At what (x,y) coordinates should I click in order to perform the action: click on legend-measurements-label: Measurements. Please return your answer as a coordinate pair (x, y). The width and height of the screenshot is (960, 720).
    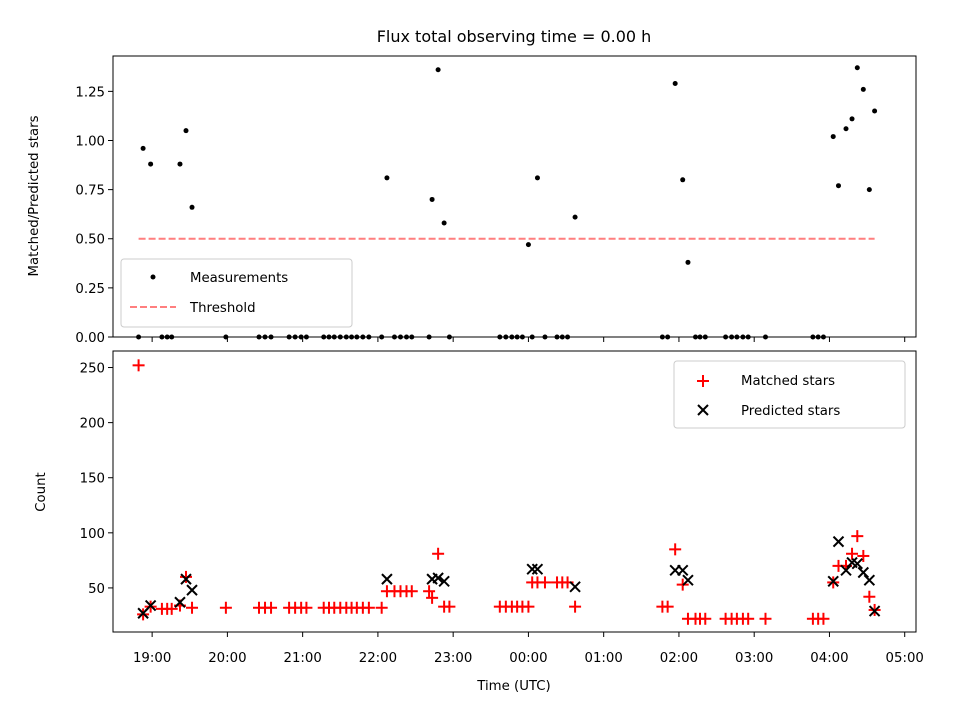
    Looking at the image, I should click on (239, 278).